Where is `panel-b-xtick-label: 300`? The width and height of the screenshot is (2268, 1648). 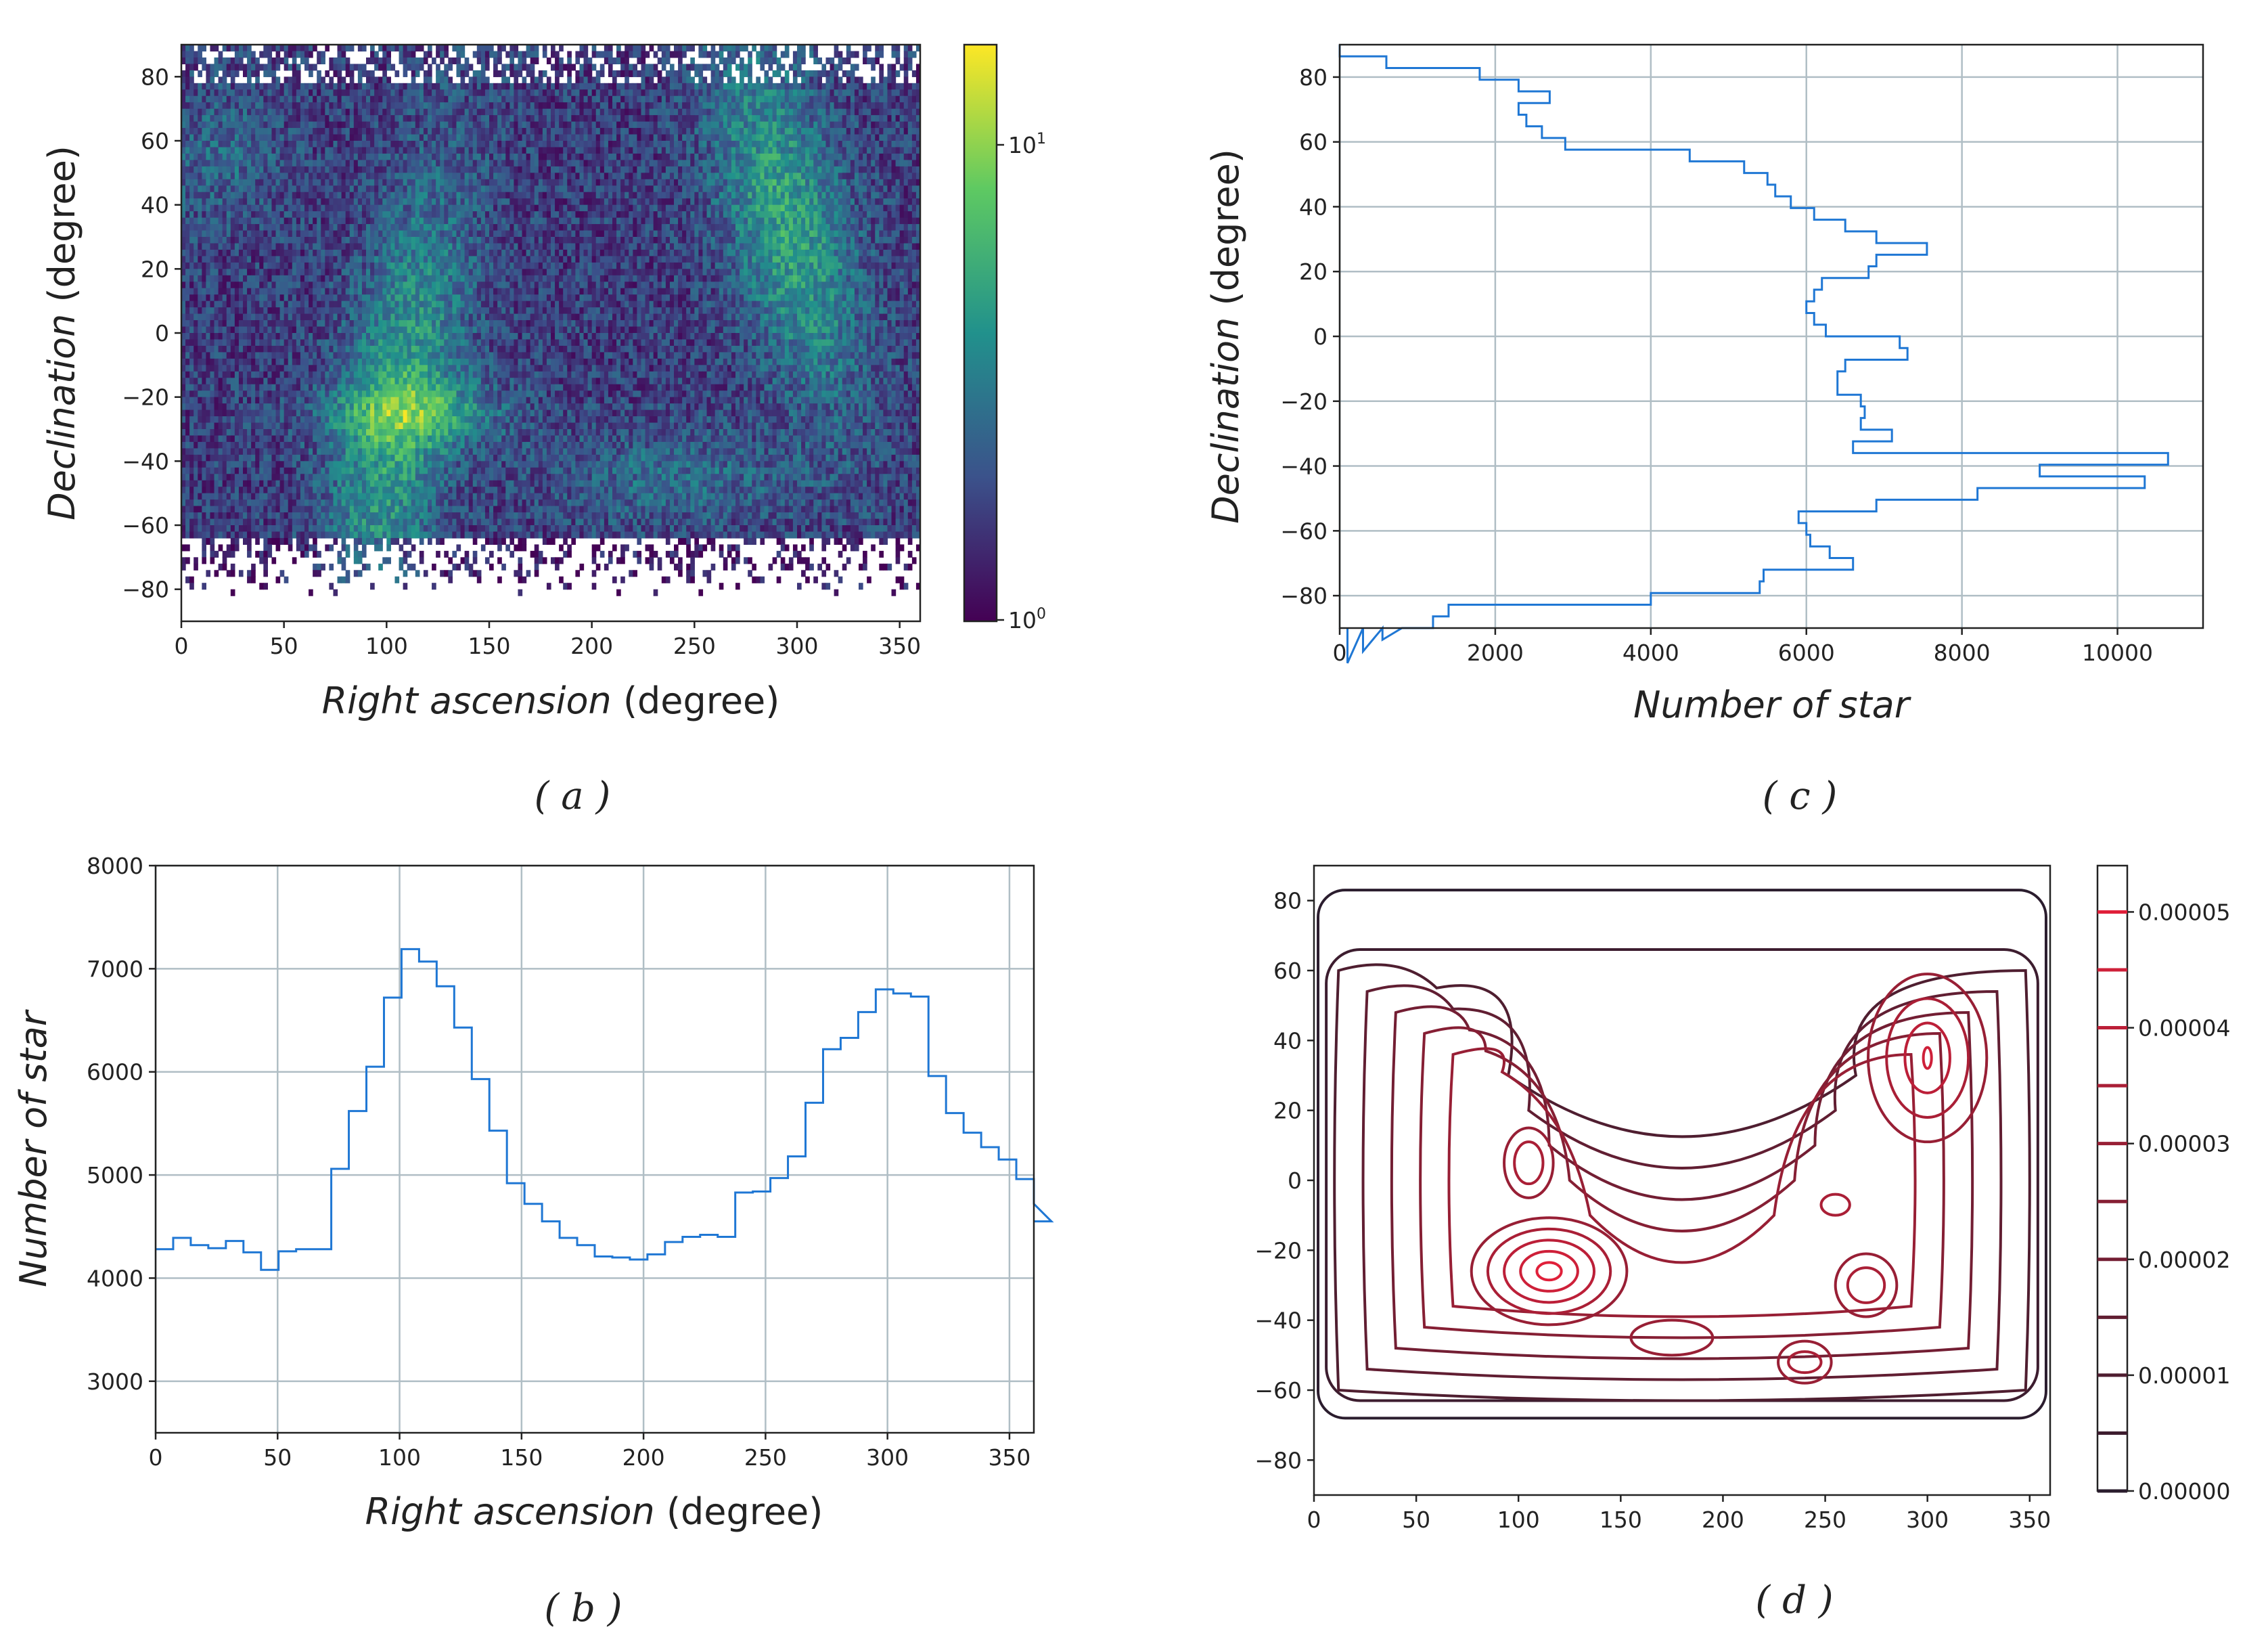 panel-b-xtick-label: 300 is located at coordinates (888, 1457).